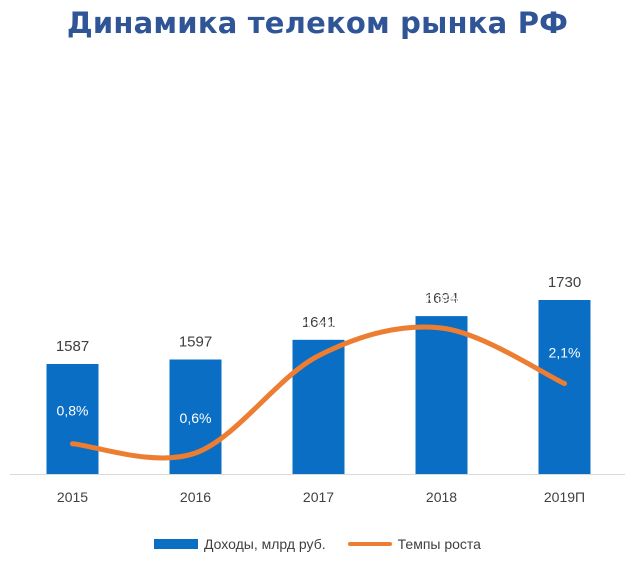  I want to click on bar-label-2018: 1694, so click(441, 298).